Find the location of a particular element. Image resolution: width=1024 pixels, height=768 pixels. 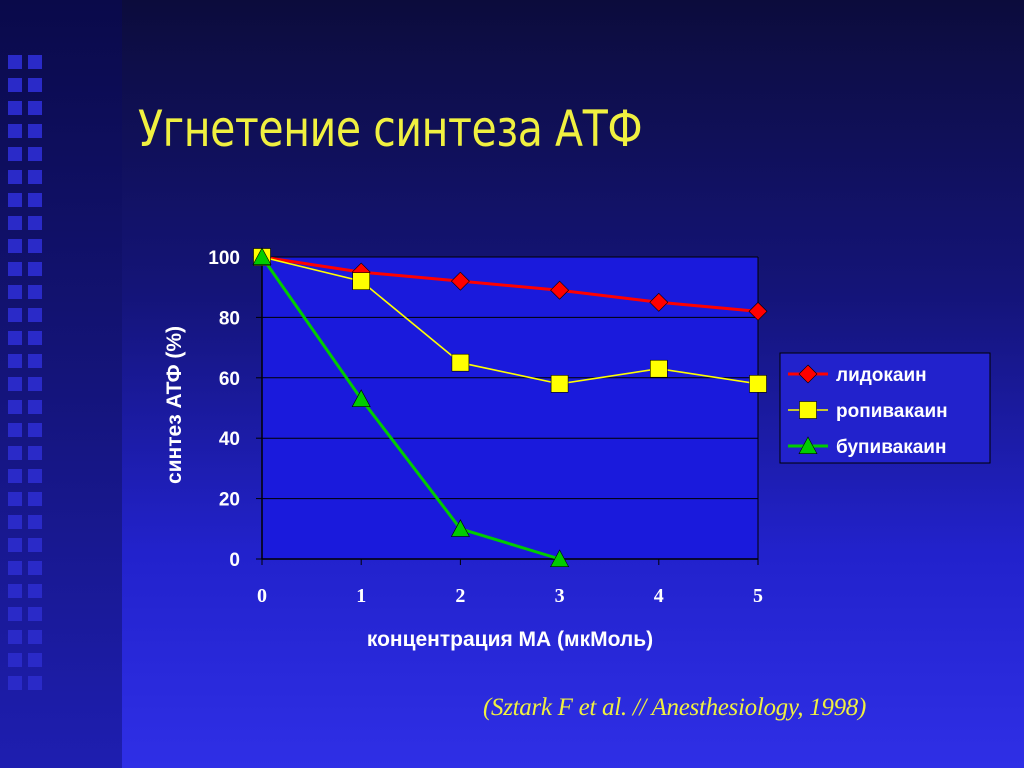

x-tick-label: 0 is located at coordinates (262, 596).